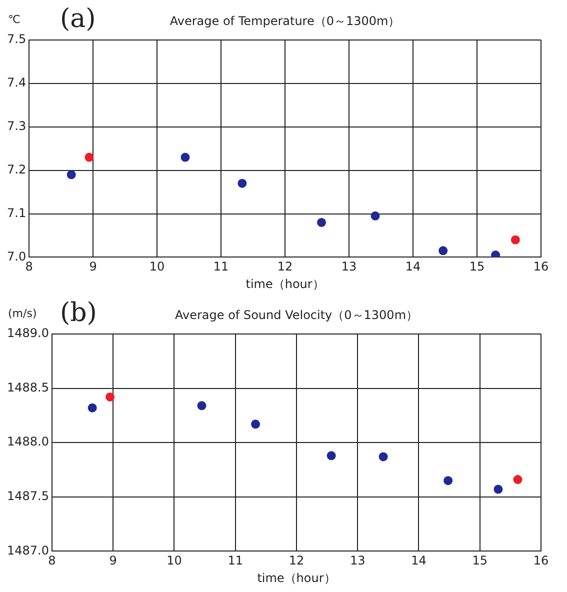 This screenshot has width=567, height=592. I want to click on text: (a), so click(78, 19).